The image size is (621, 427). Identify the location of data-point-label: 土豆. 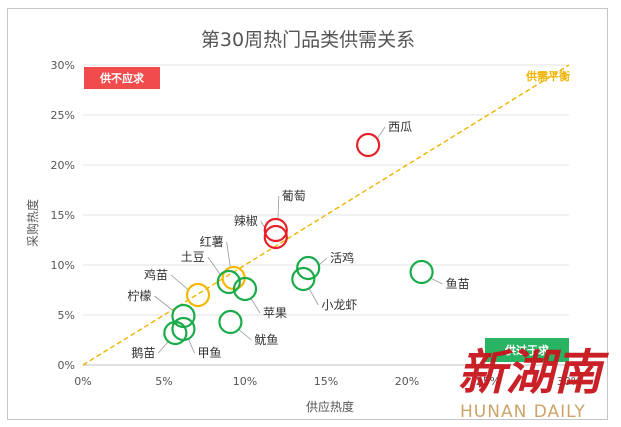
(193, 257).